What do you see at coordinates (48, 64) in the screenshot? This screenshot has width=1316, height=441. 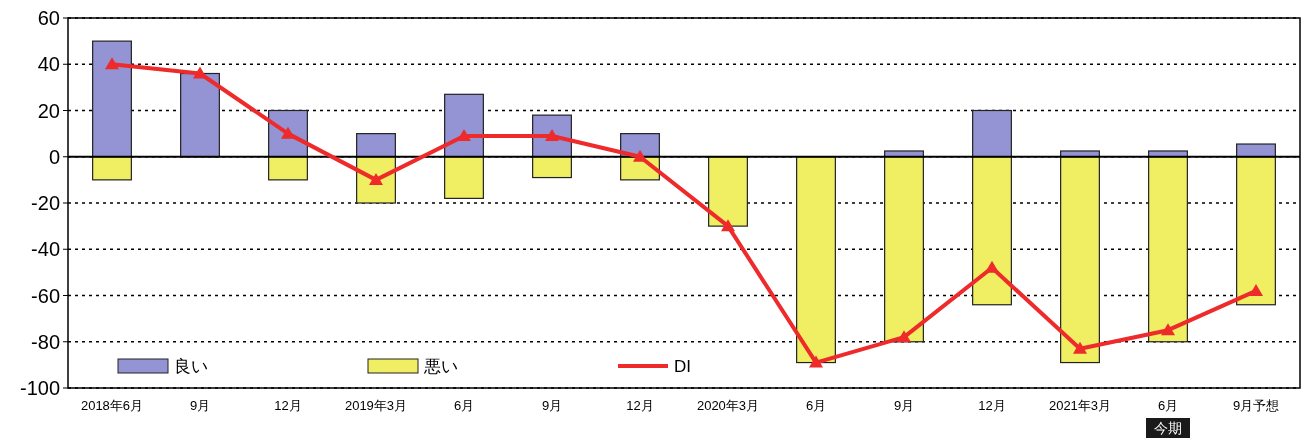 I see `y-tick-label: 40` at bounding box center [48, 64].